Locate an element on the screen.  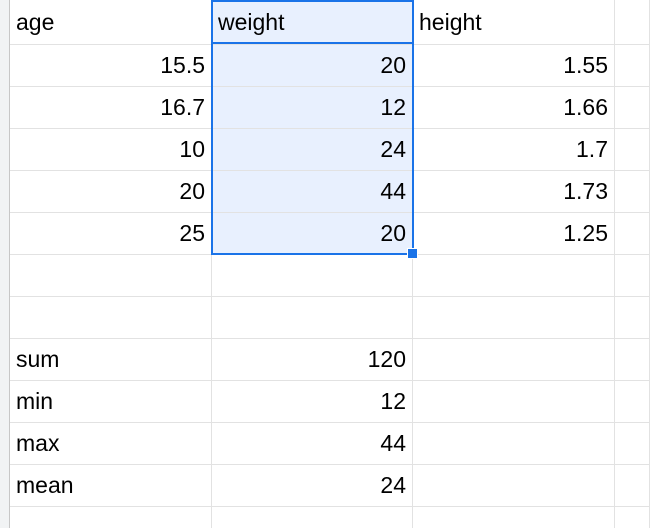
cell-d6 is located at coordinates (632, 234).